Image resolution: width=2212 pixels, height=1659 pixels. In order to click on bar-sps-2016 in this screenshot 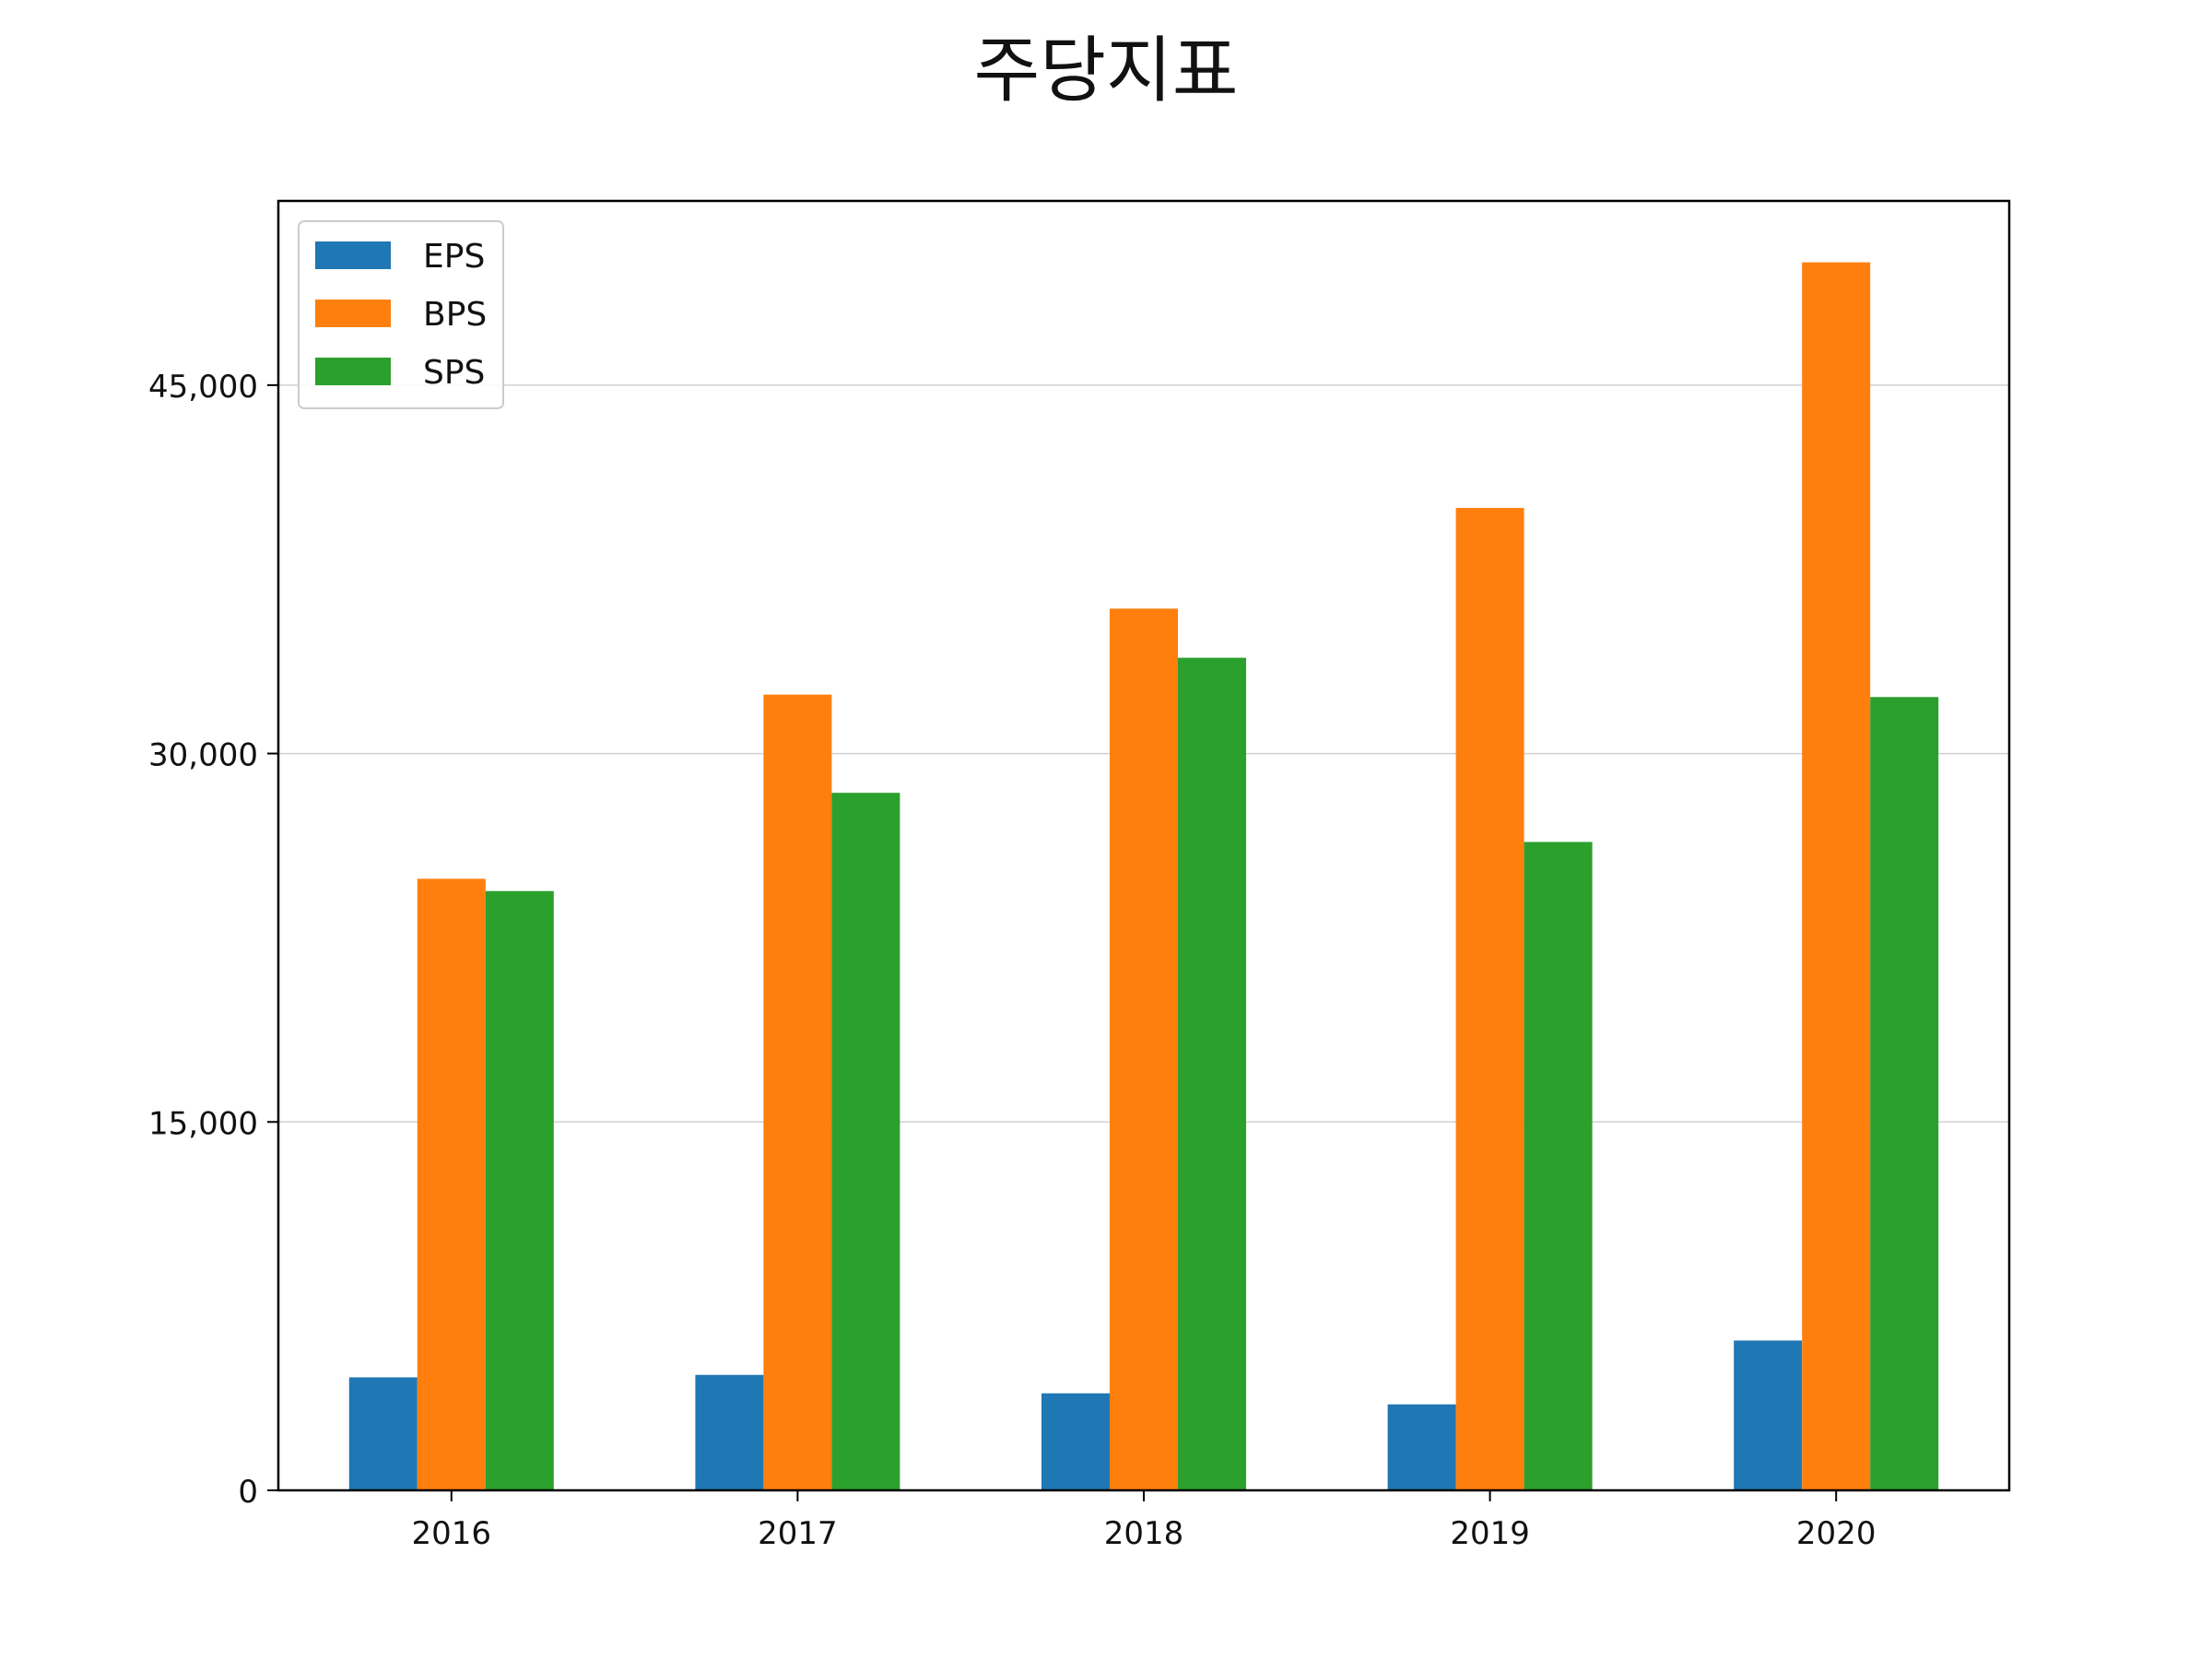, I will do `click(519, 1190)`.